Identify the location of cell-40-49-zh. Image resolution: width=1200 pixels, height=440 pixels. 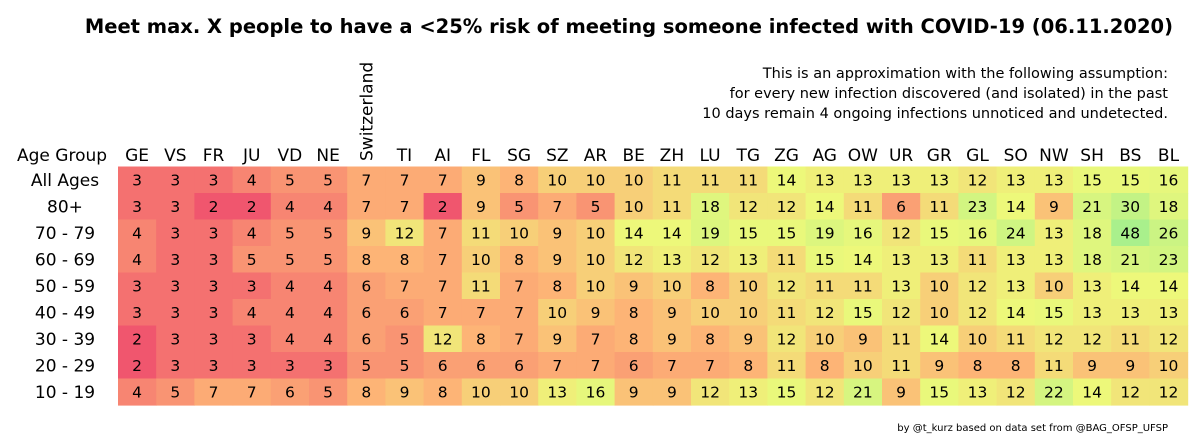
(672, 313).